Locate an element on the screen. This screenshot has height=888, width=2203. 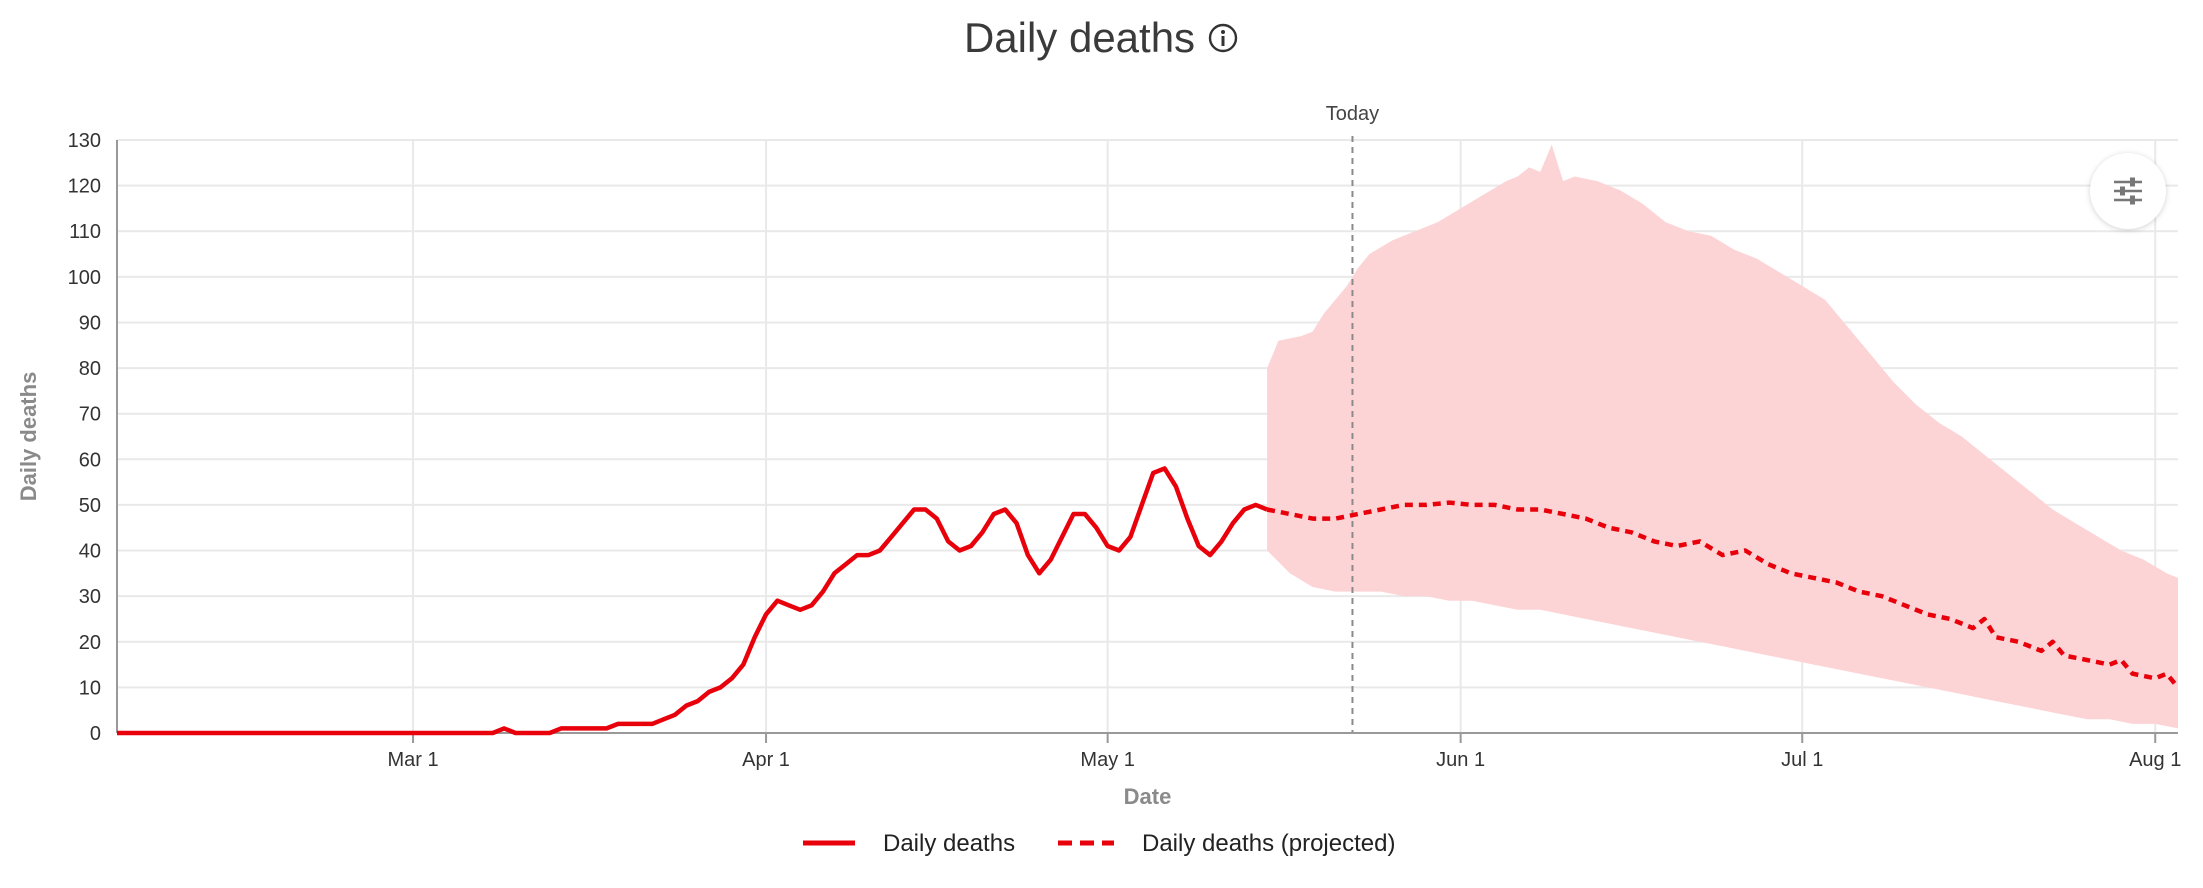
legend-label-daily-deaths-projected: Daily deaths (projected) is located at coordinates (1268, 843).